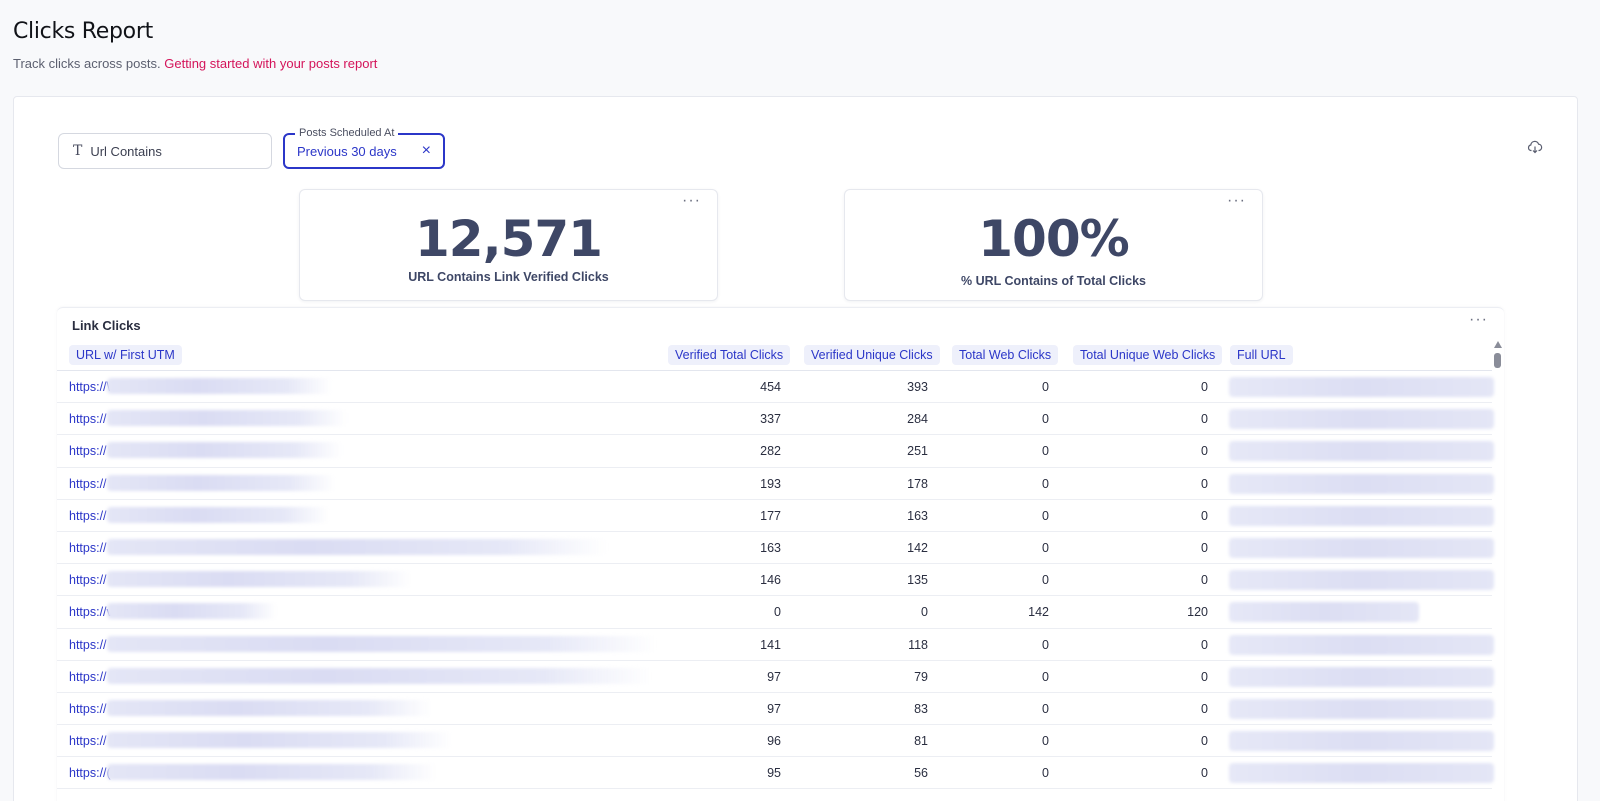 The height and width of the screenshot is (801, 1600). Describe the element at coordinates (1498, 344) in the screenshot. I see `scroll-up-arrow-icon` at that location.